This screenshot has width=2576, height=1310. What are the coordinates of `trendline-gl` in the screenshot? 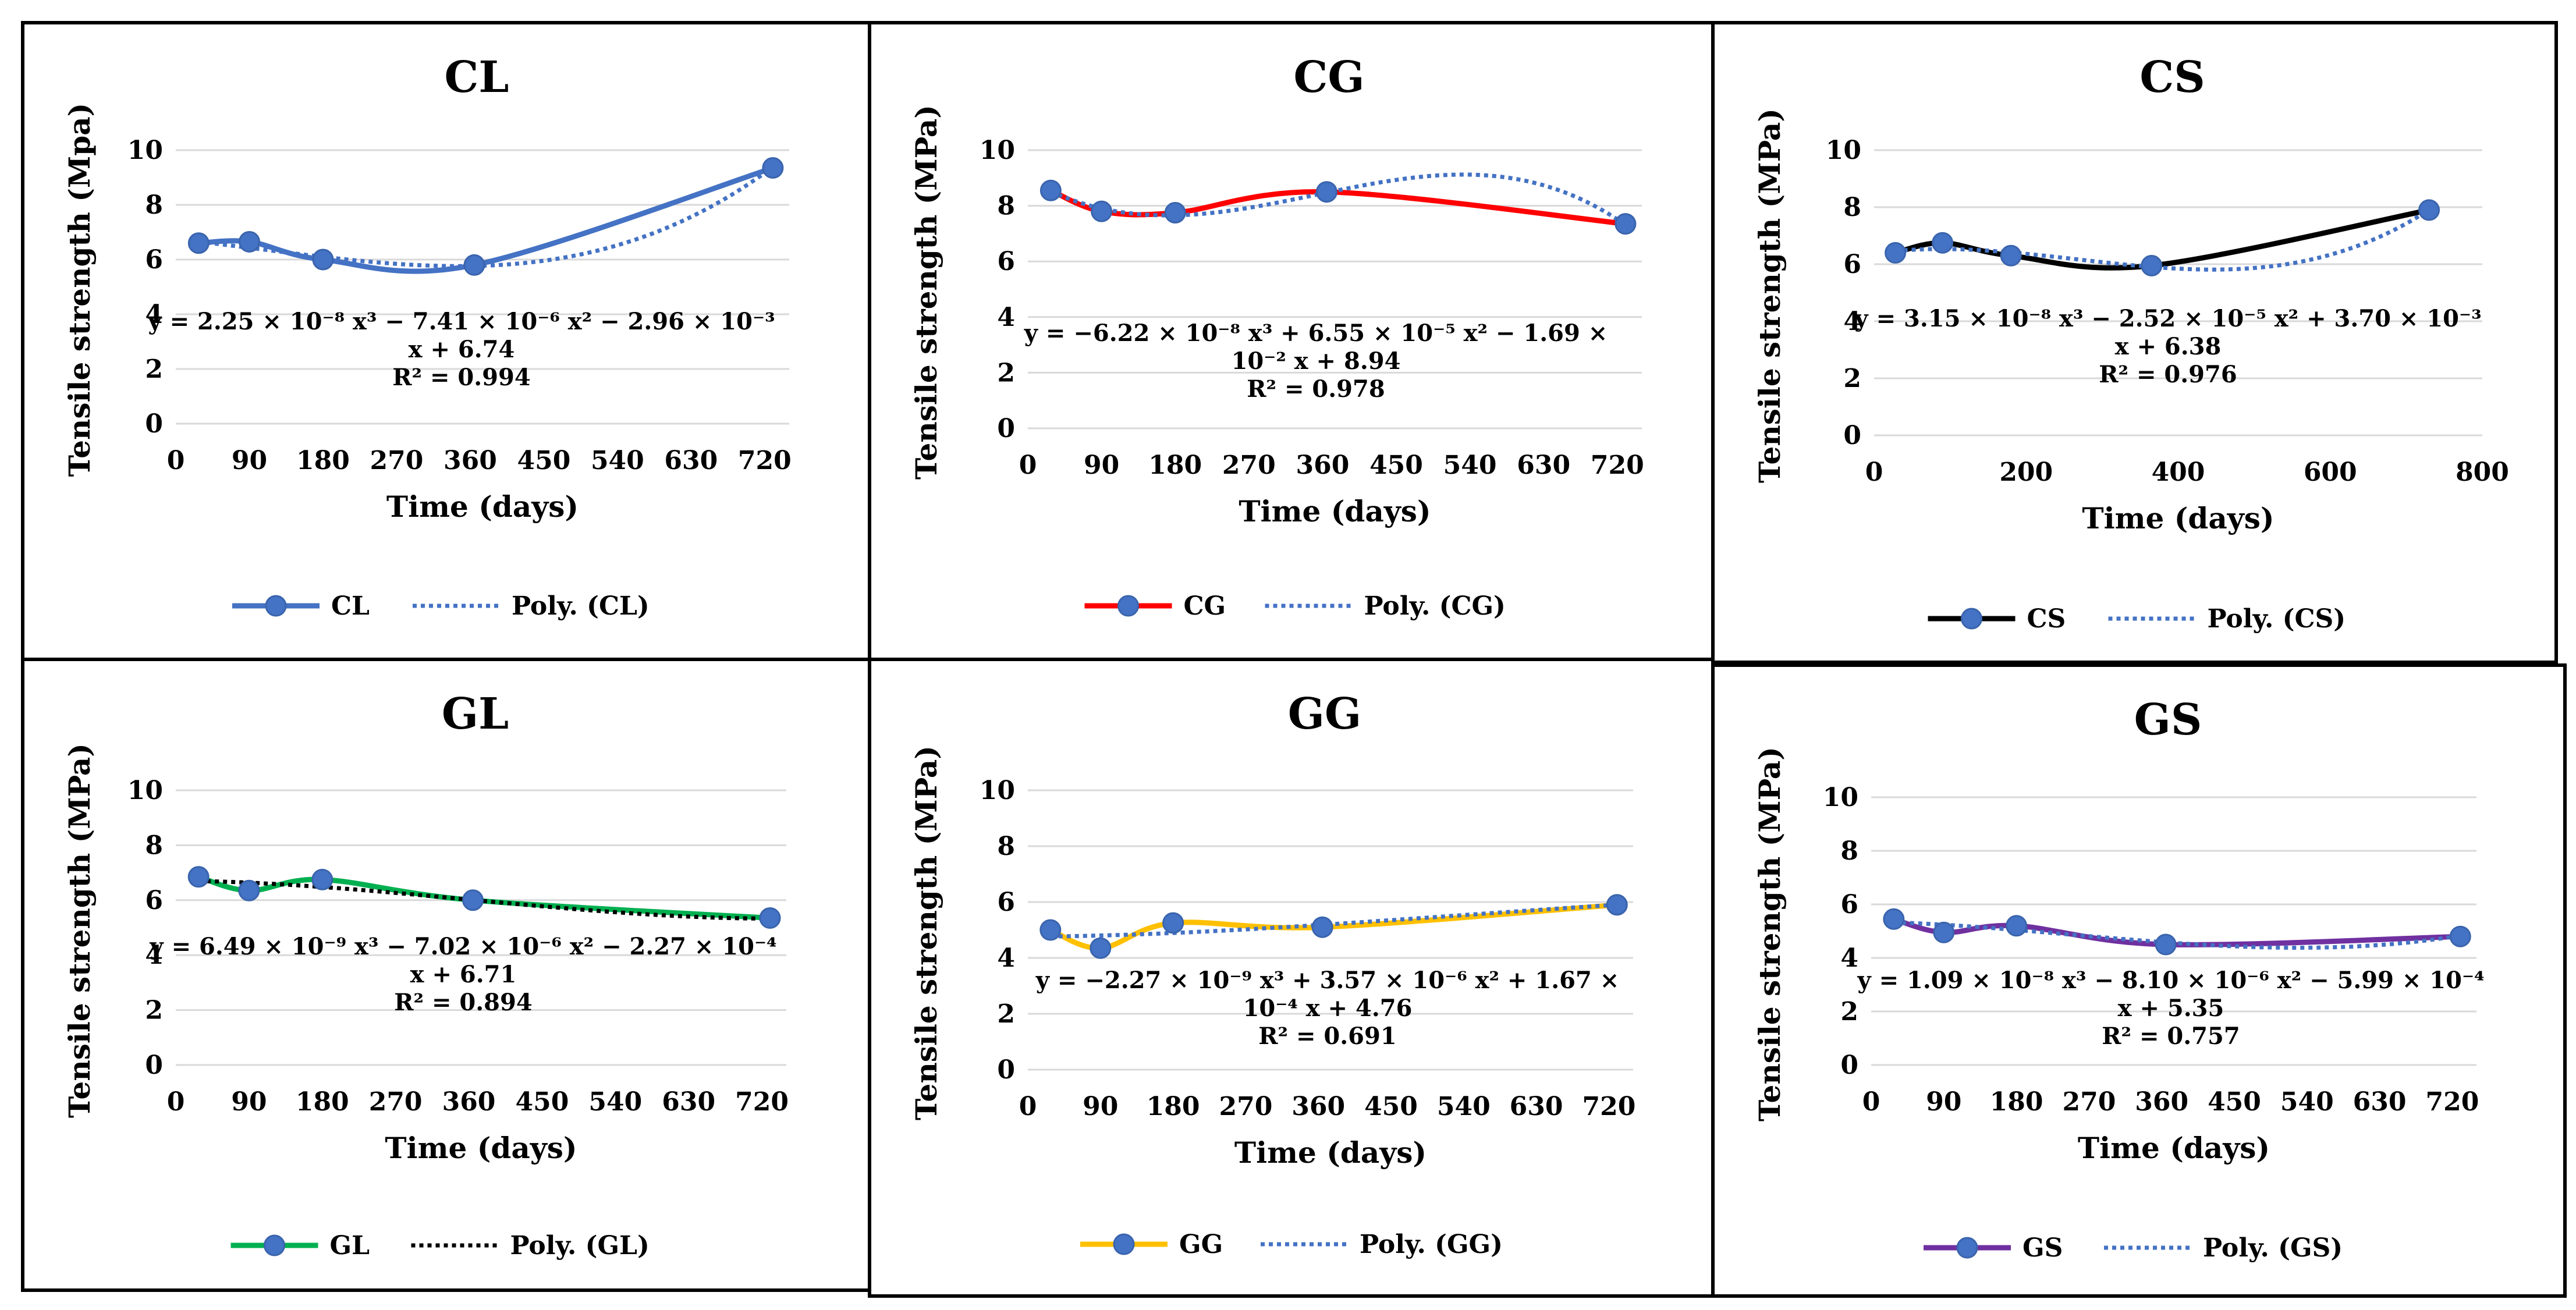 It's located at (484, 900).